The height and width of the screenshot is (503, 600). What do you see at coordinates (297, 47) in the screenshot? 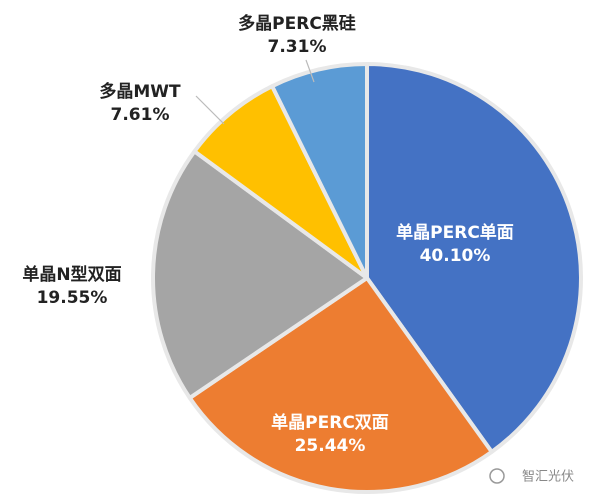
I see `value-label: 7.31%` at bounding box center [297, 47].